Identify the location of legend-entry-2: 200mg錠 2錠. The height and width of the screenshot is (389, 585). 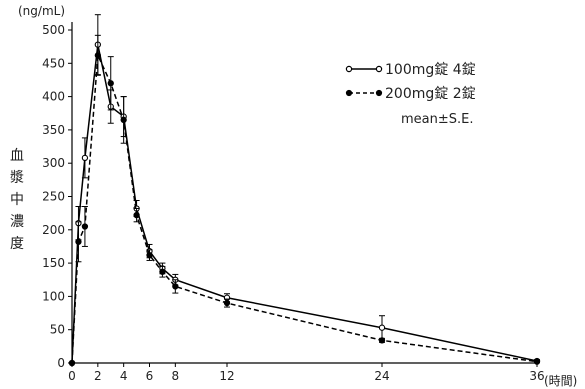
(410, 94).